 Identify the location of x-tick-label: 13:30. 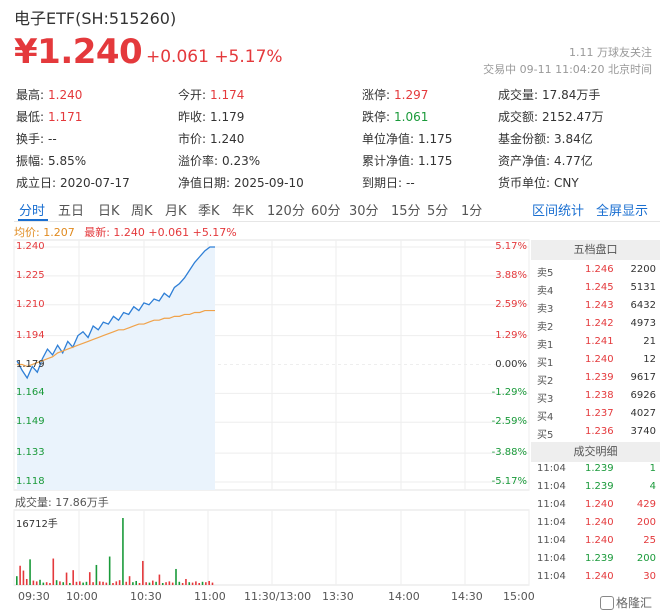
(338, 596).